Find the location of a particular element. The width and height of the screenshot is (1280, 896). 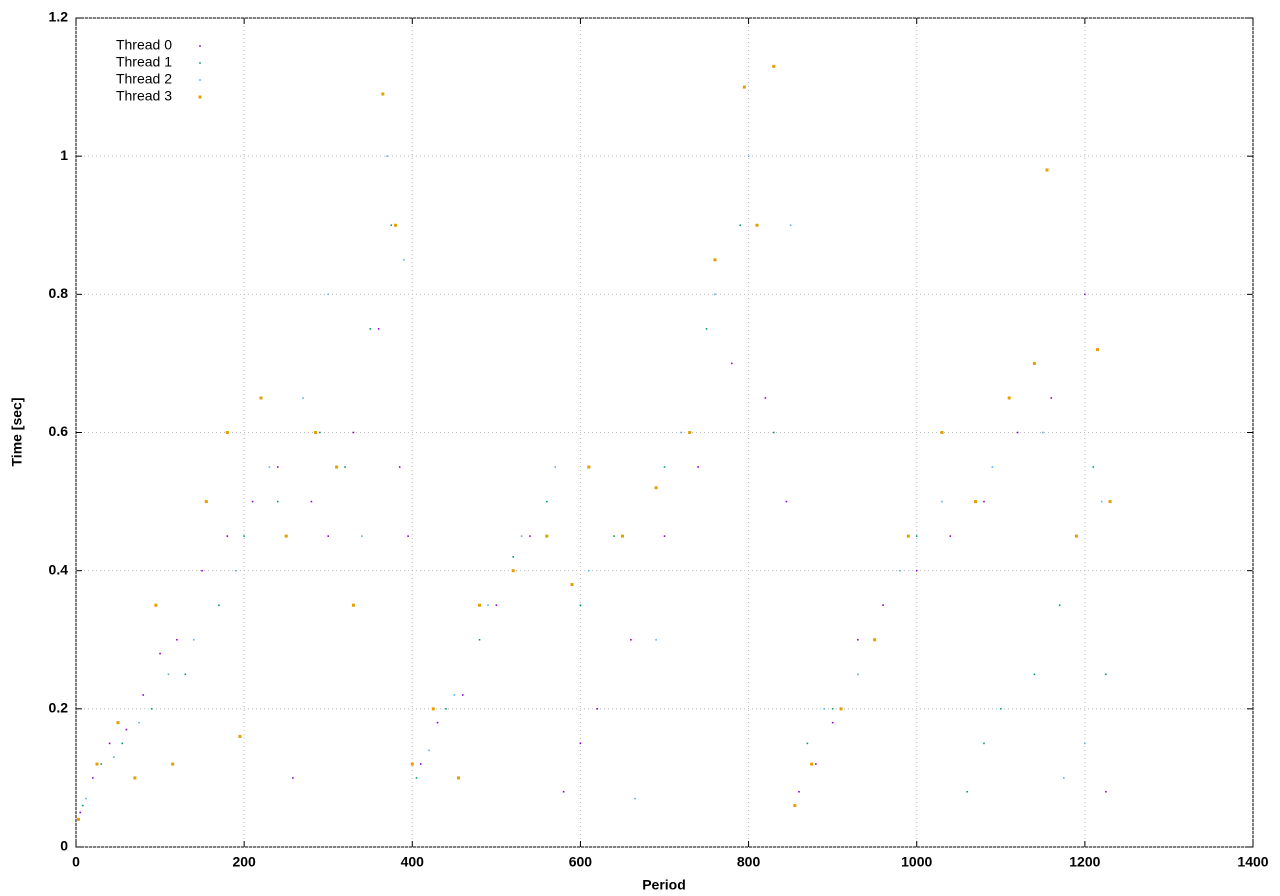

legend-label: Thread 0 is located at coordinates (144, 45).